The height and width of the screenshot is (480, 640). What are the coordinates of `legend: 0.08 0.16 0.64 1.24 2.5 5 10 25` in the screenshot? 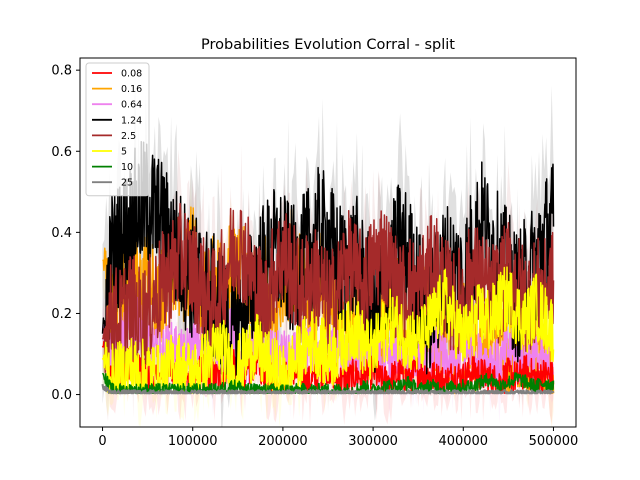 It's located at (117, 129).